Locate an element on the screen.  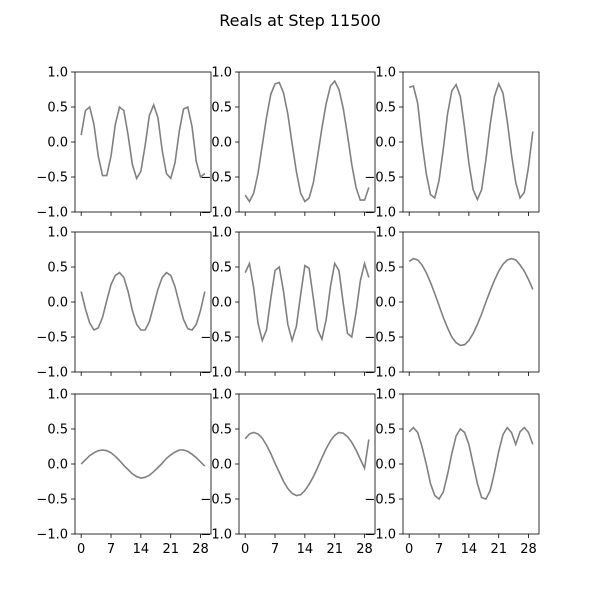
subplot-7: 1.0 0.5 0.0 −0.5 −1.0 0 7 14 21 28 is located at coordinates (124, 472).